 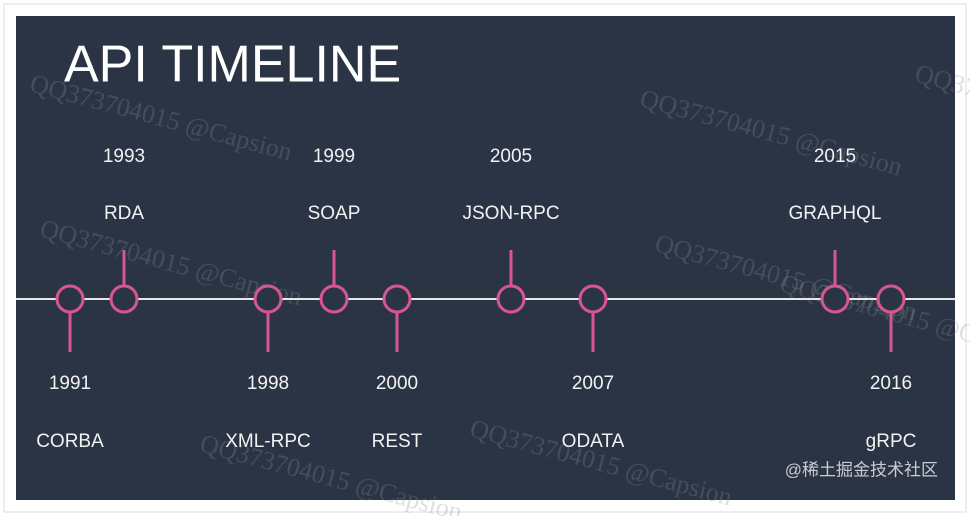 What do you see at coordinates (268, 441) in the screenshot?
I see `event-name: XML-RPC` at bounding box center [268, 441].